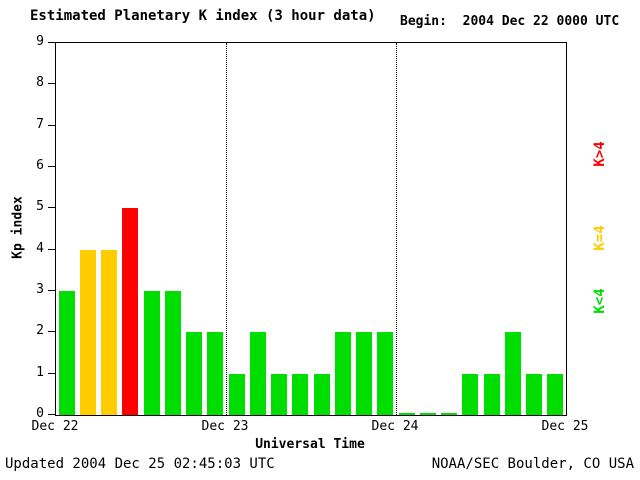 This screenshot has height=480, width=640. Describe the element at coordinates (40, 165) in the screenshot. I see `y-axis-tick-label: 6` at that location.